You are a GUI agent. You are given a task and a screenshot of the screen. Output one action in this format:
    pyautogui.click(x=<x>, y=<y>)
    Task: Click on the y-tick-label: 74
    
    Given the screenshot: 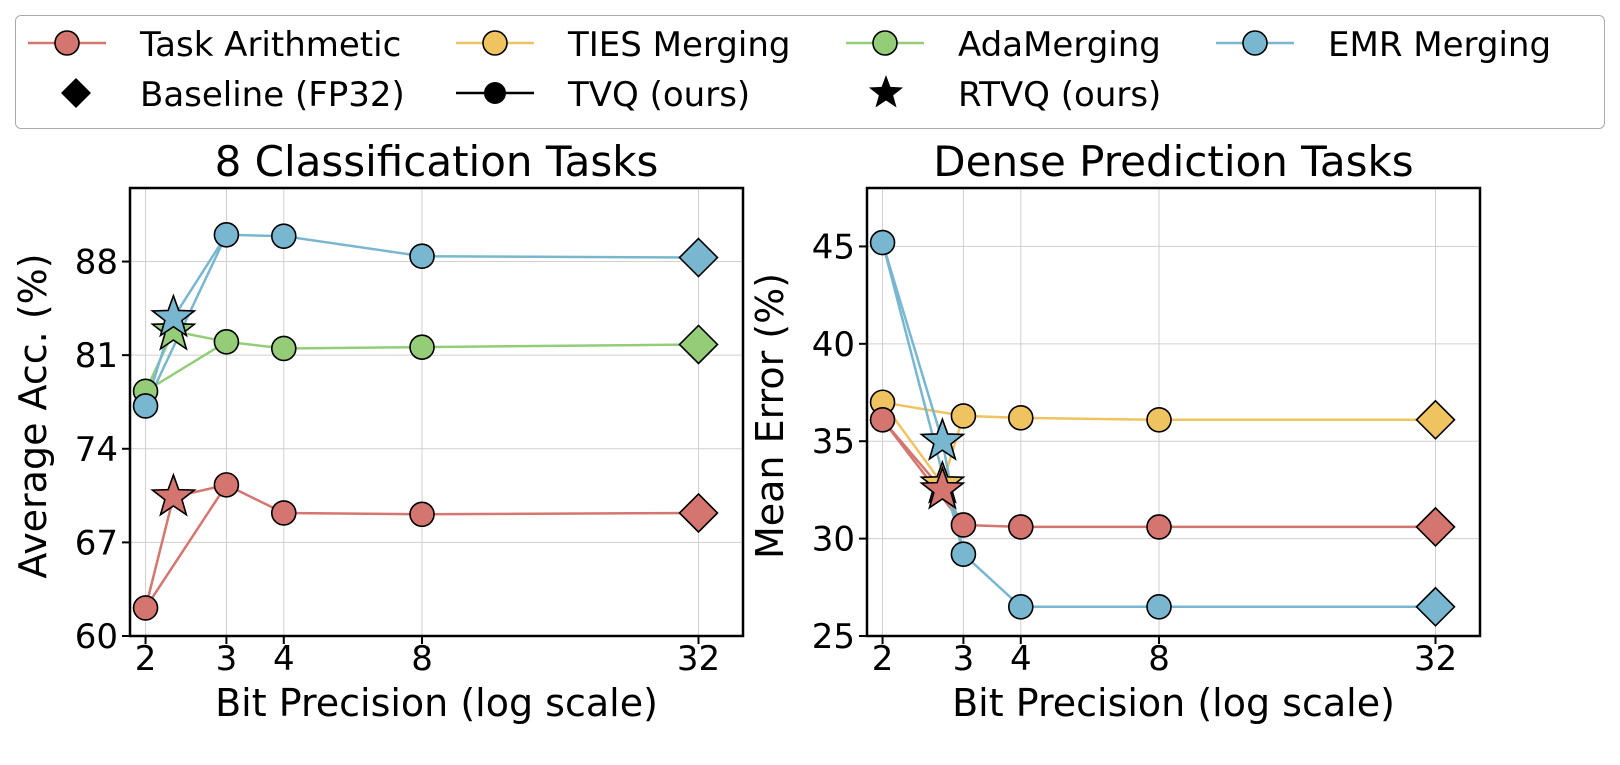 What is the action you would take?
    pyautogui.click(x=96, y=450)
    